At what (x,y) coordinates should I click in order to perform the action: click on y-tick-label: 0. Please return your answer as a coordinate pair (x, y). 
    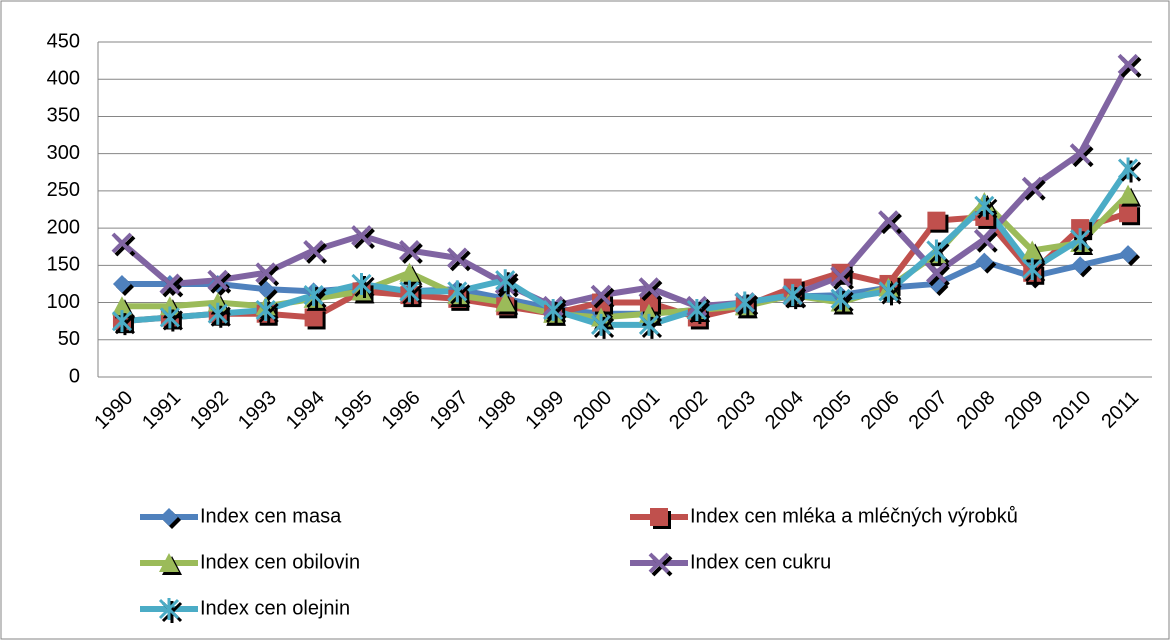
    Looking at the image, I should click on (74, 376).